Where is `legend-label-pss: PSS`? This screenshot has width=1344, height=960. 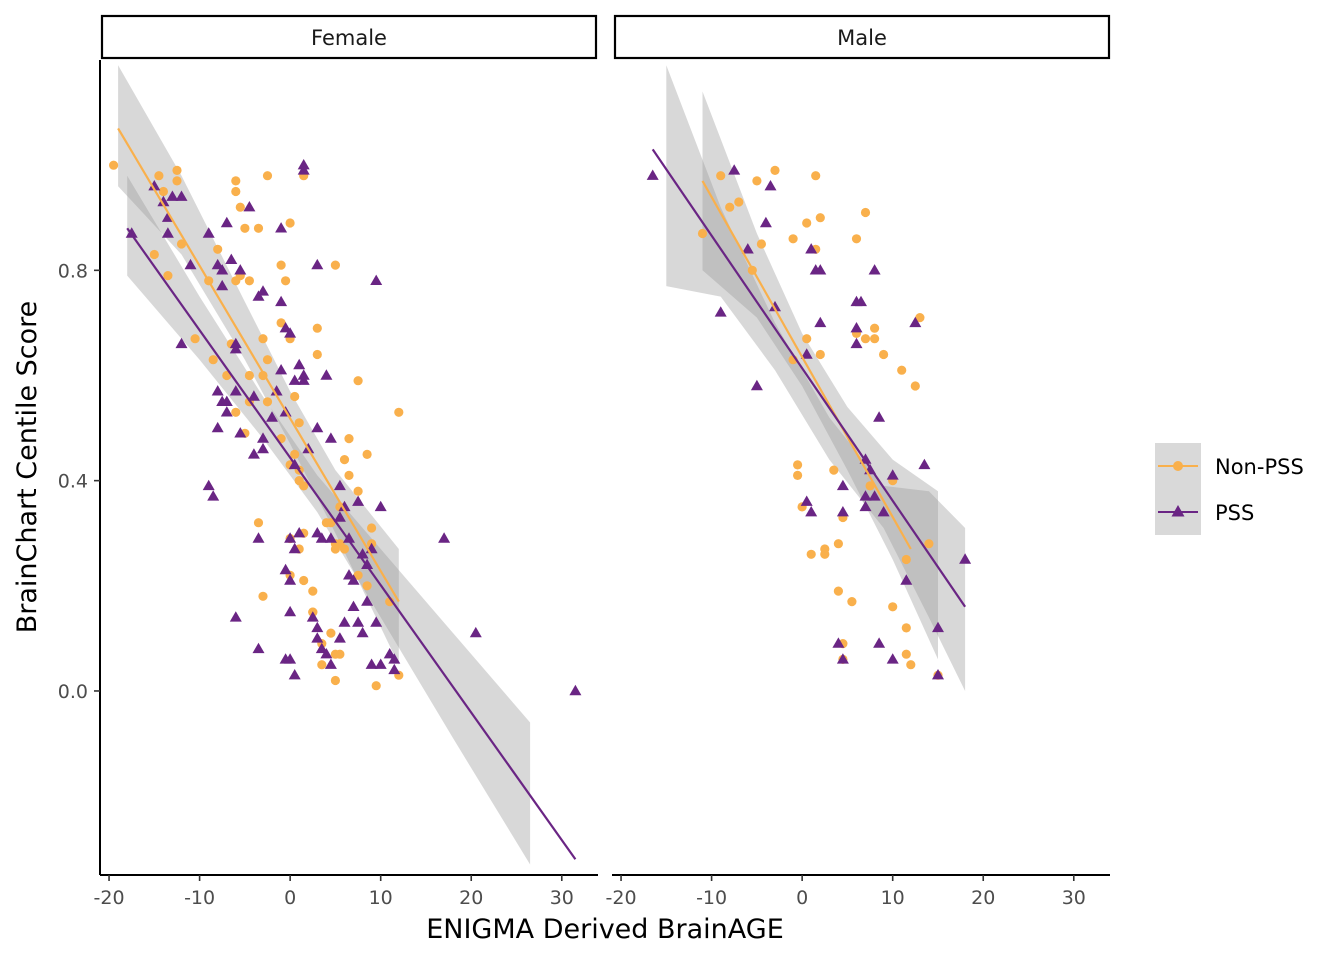
legend-label-pss: PSS is located at coordinates (1234, 513).